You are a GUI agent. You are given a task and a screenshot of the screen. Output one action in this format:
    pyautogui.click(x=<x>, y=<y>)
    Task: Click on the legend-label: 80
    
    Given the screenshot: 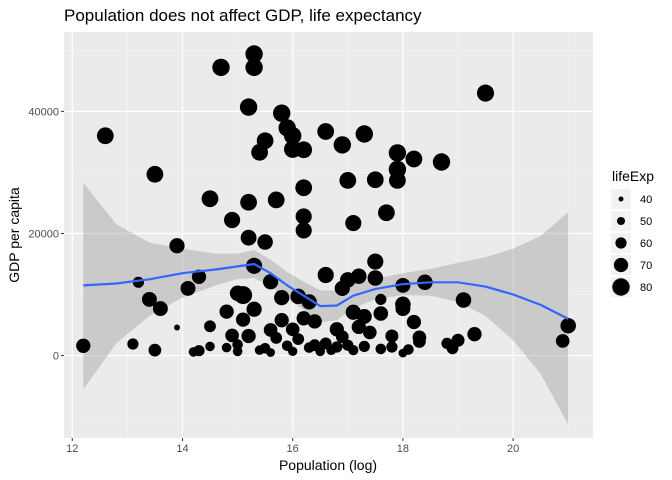 What is the action you would take?
    pyautogui.click(x=646, y=288)
    